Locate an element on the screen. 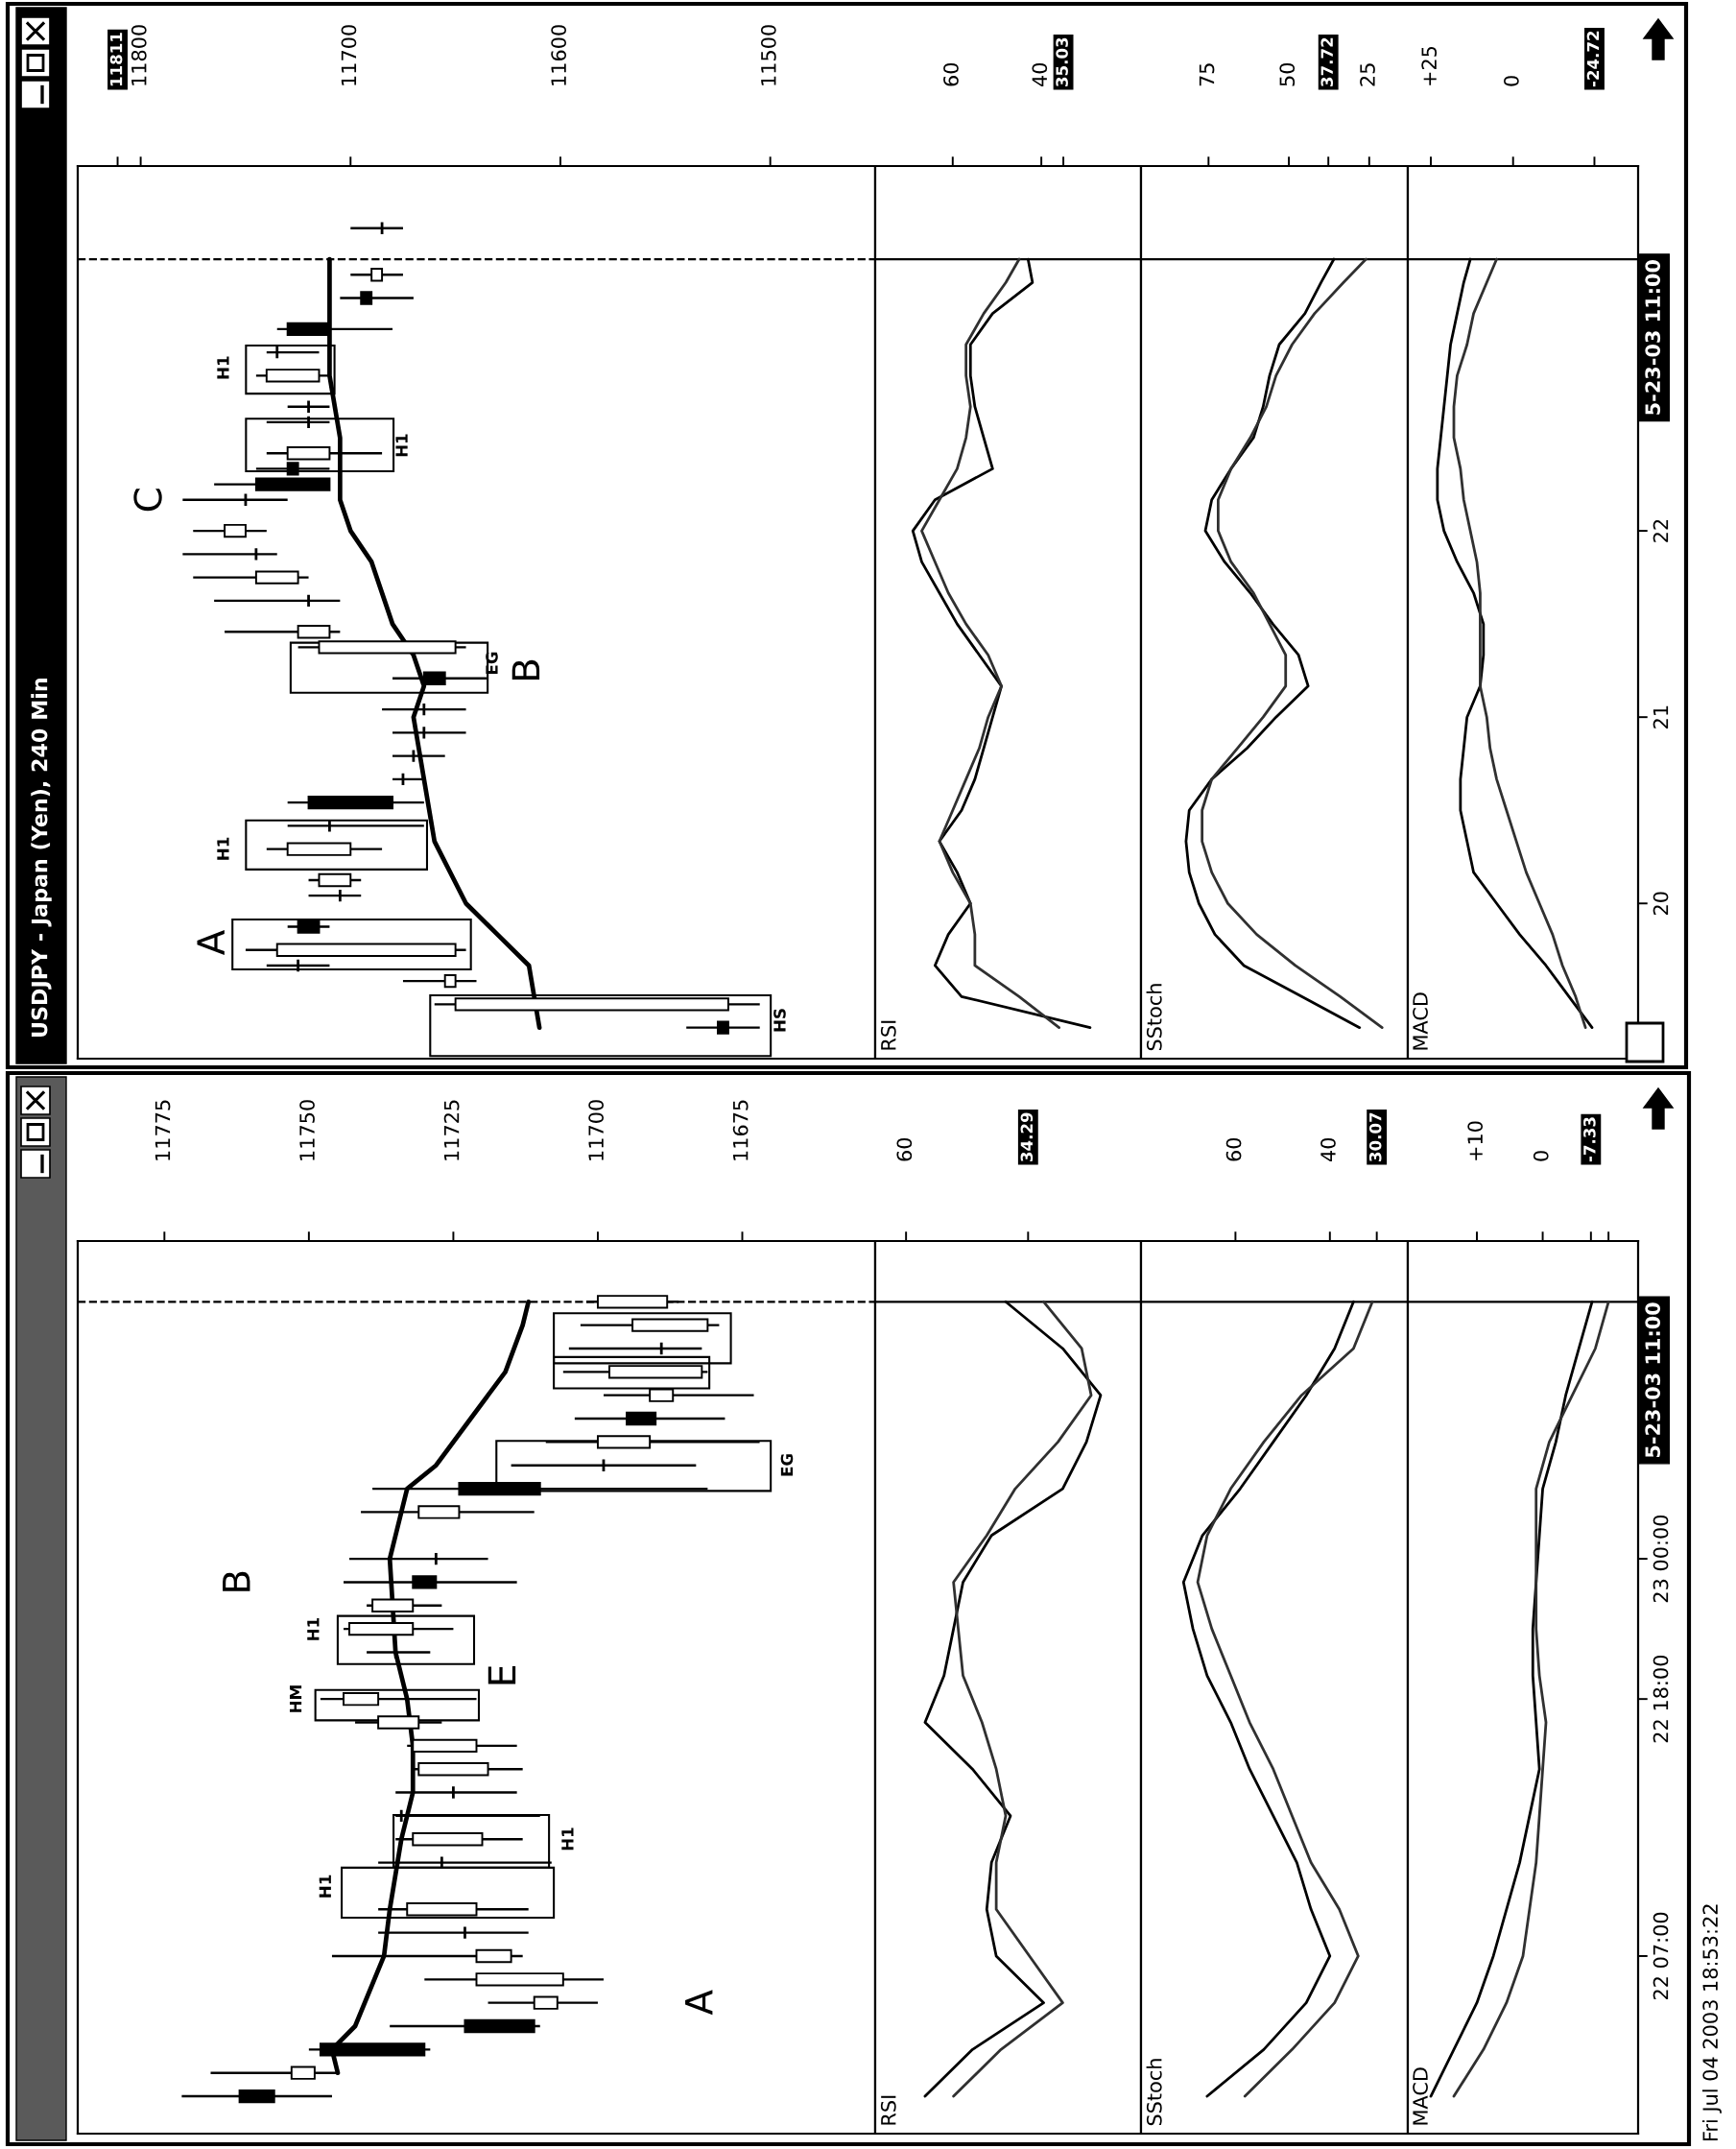 The width and height of the screenshot is (1736, 2149). y-tick-label: 22 18:00 is located at coordinates (1661, 1699).